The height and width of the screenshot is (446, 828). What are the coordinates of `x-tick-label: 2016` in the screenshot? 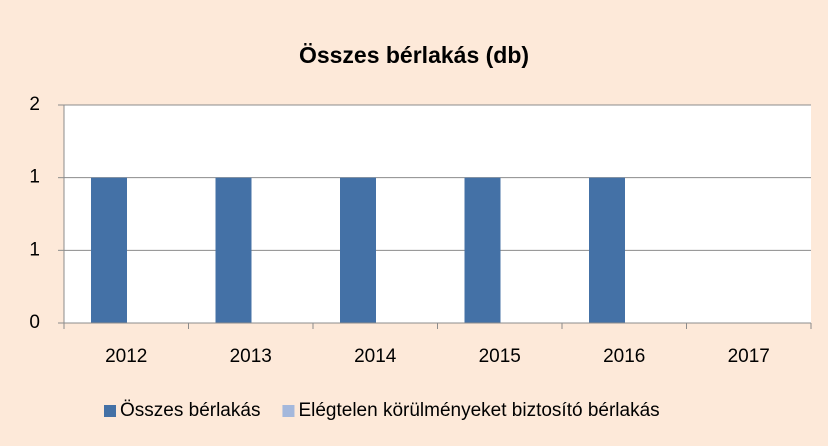 It's located at (624, 356).